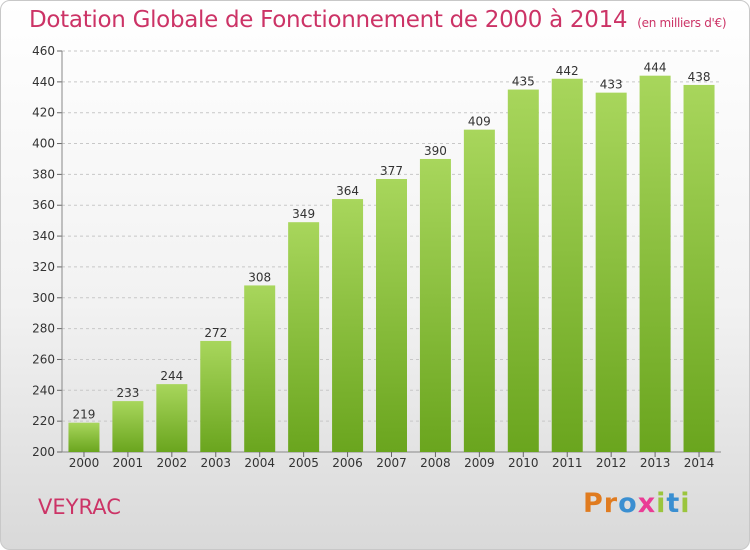  Describe the element at coordinates (593, 503) in the screenshot. I see `logo-letter: P` at that location.